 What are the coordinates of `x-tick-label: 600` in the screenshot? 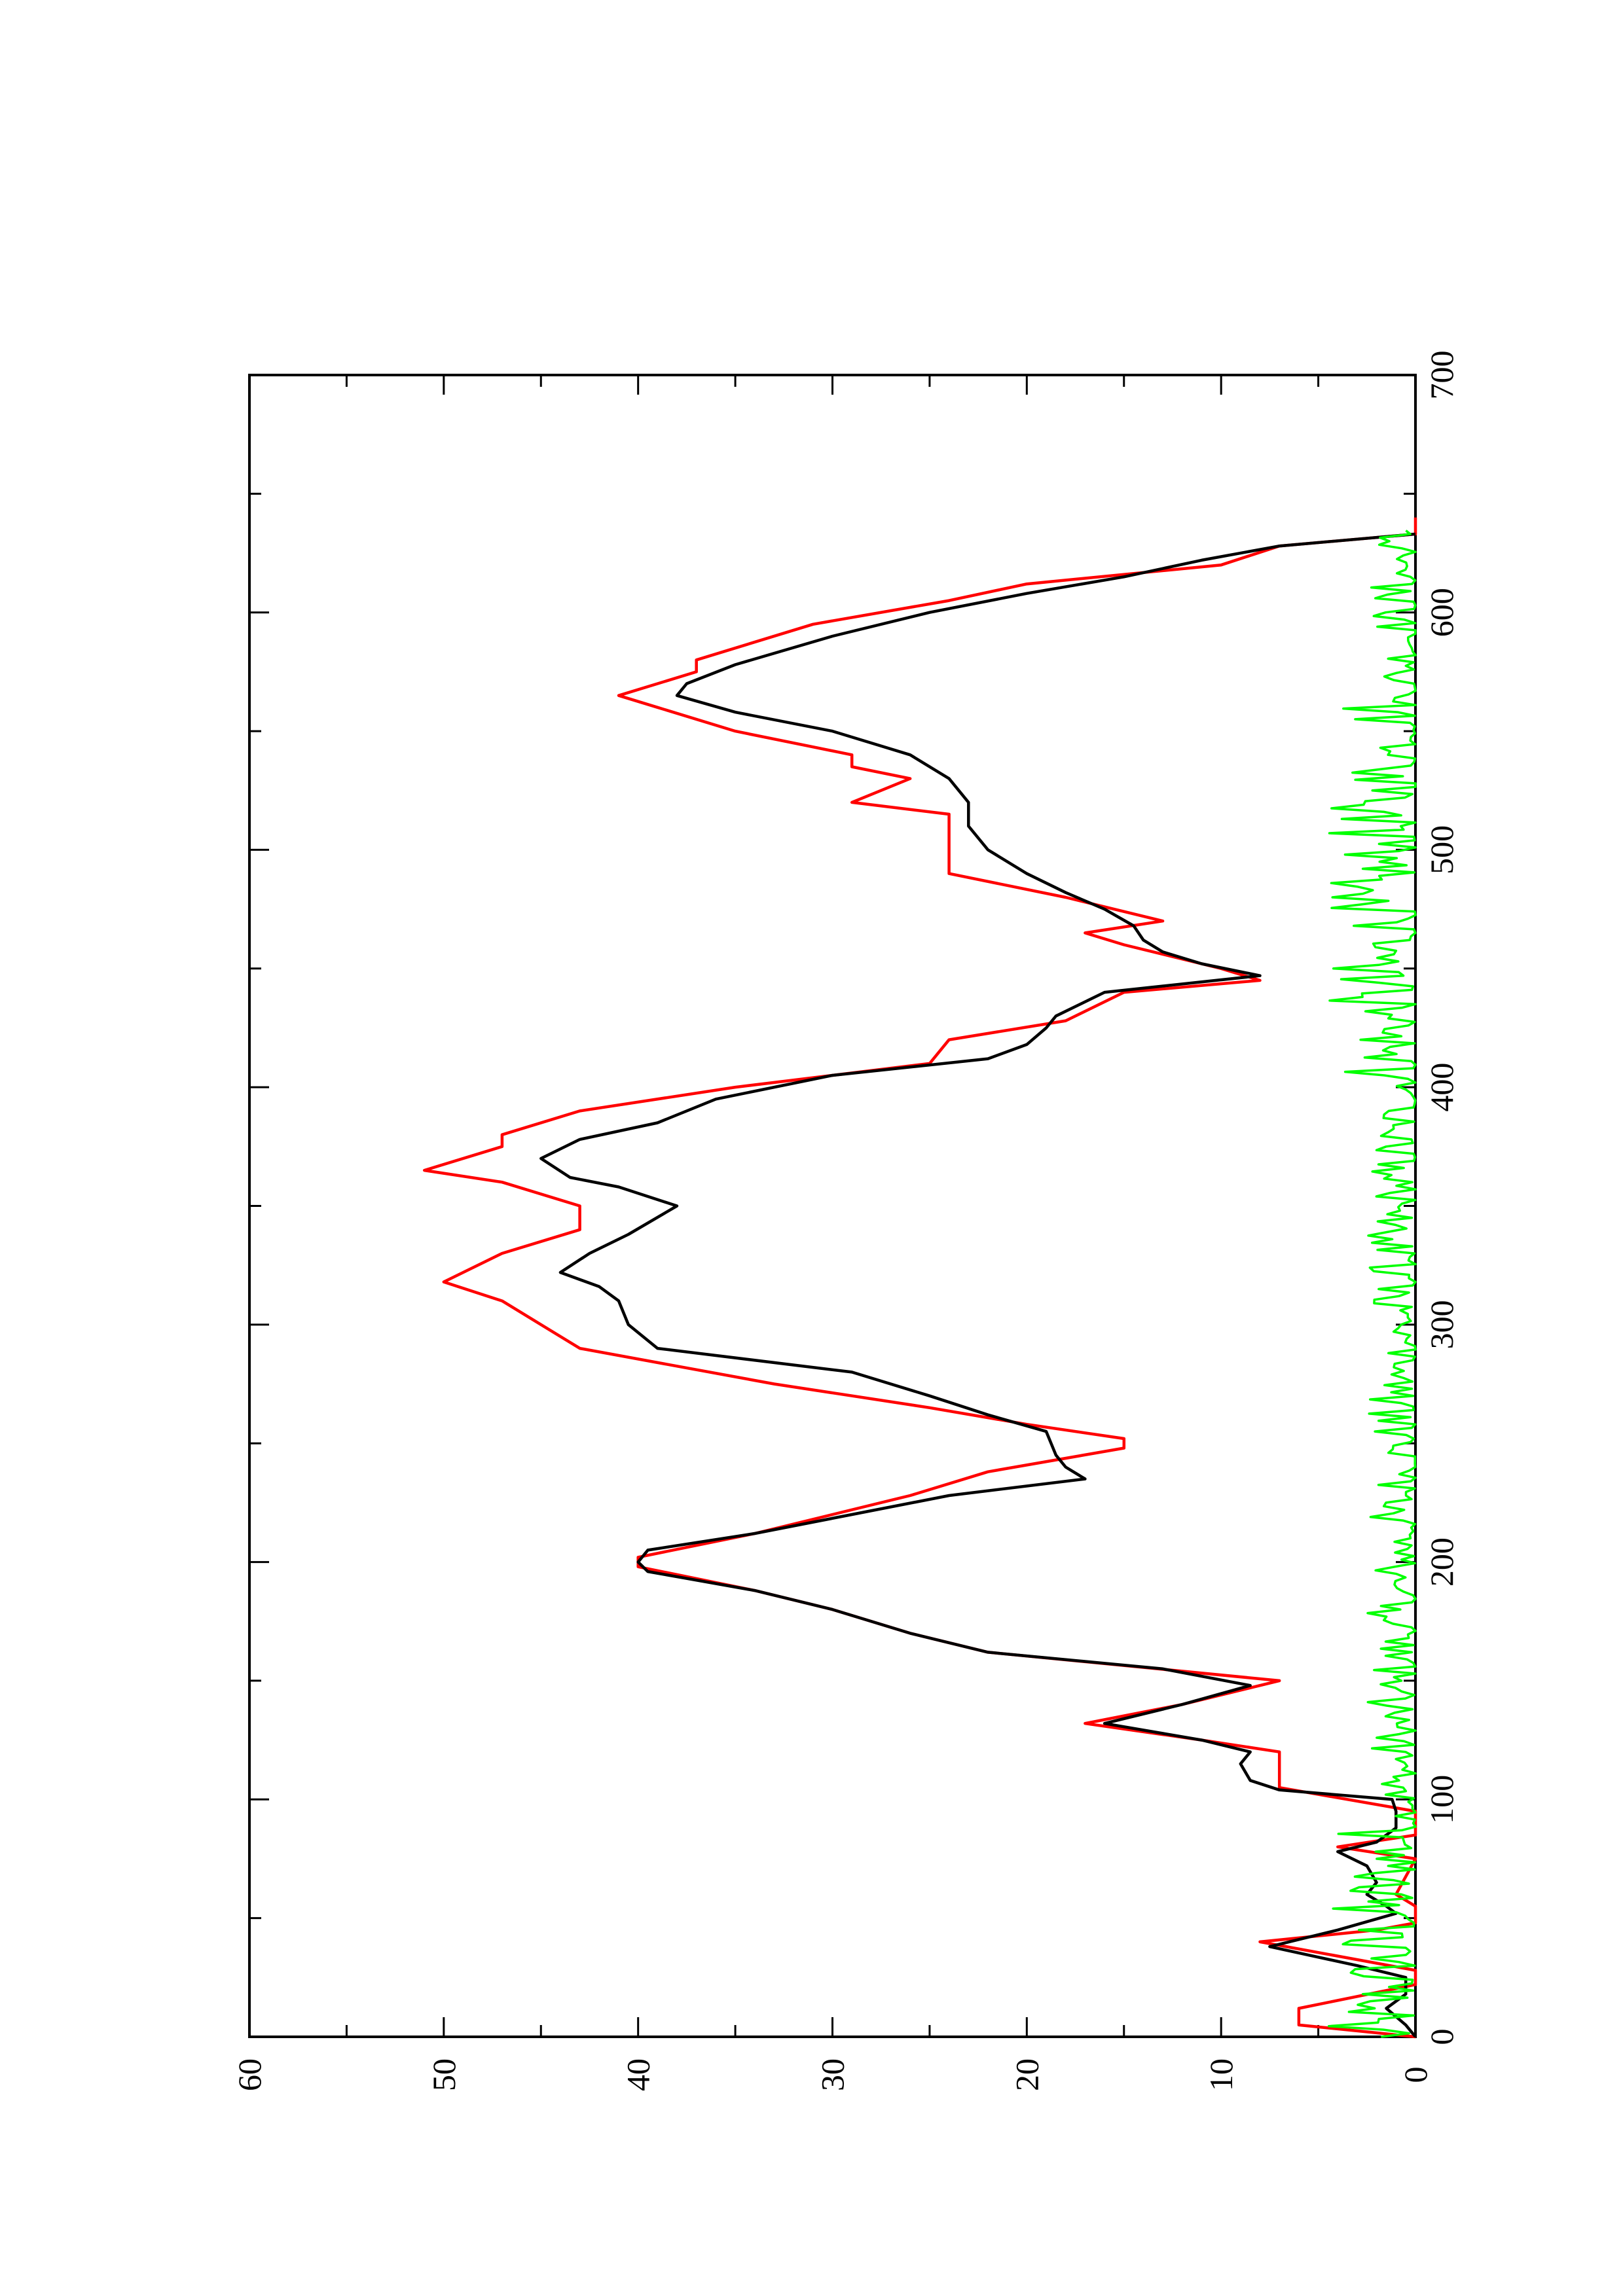 It's located at (1441, 612).